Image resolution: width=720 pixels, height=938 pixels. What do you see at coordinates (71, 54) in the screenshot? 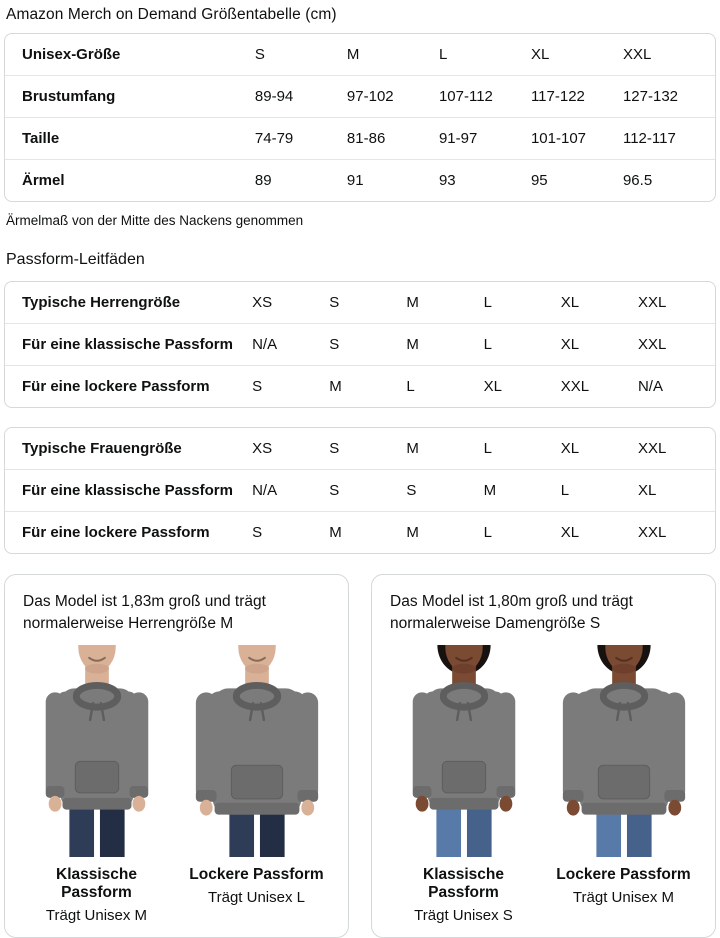
I see `row-label: Unisex-Größe` at bounding box center [71, 54].